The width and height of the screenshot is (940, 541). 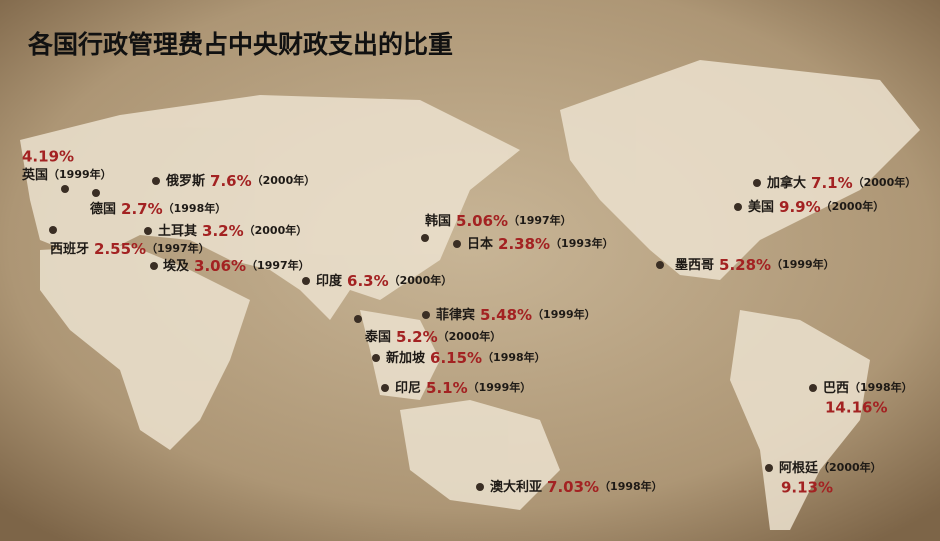 I want to click on country-name: 英国, so click(x=34, y=175).